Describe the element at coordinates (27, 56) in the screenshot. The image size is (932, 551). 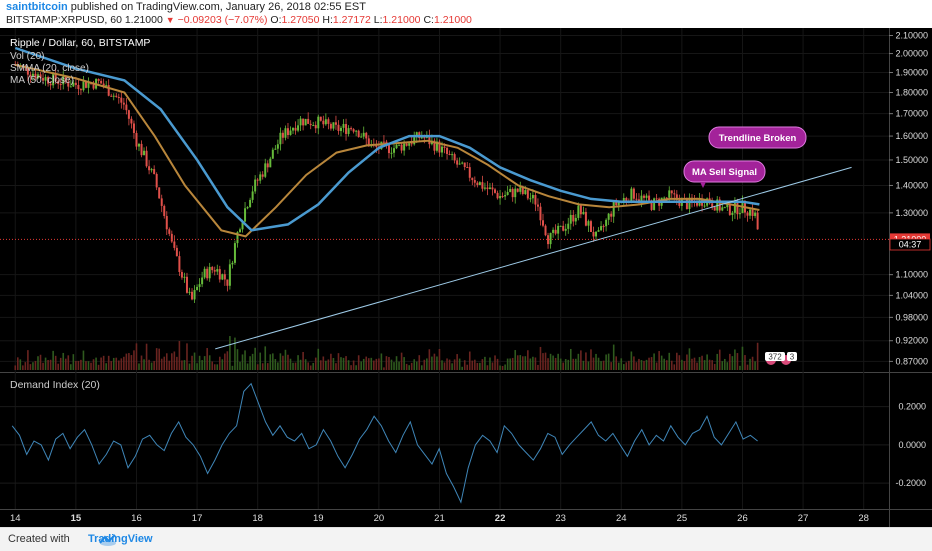
I see `legend-vol: Vol (20)` at that location.